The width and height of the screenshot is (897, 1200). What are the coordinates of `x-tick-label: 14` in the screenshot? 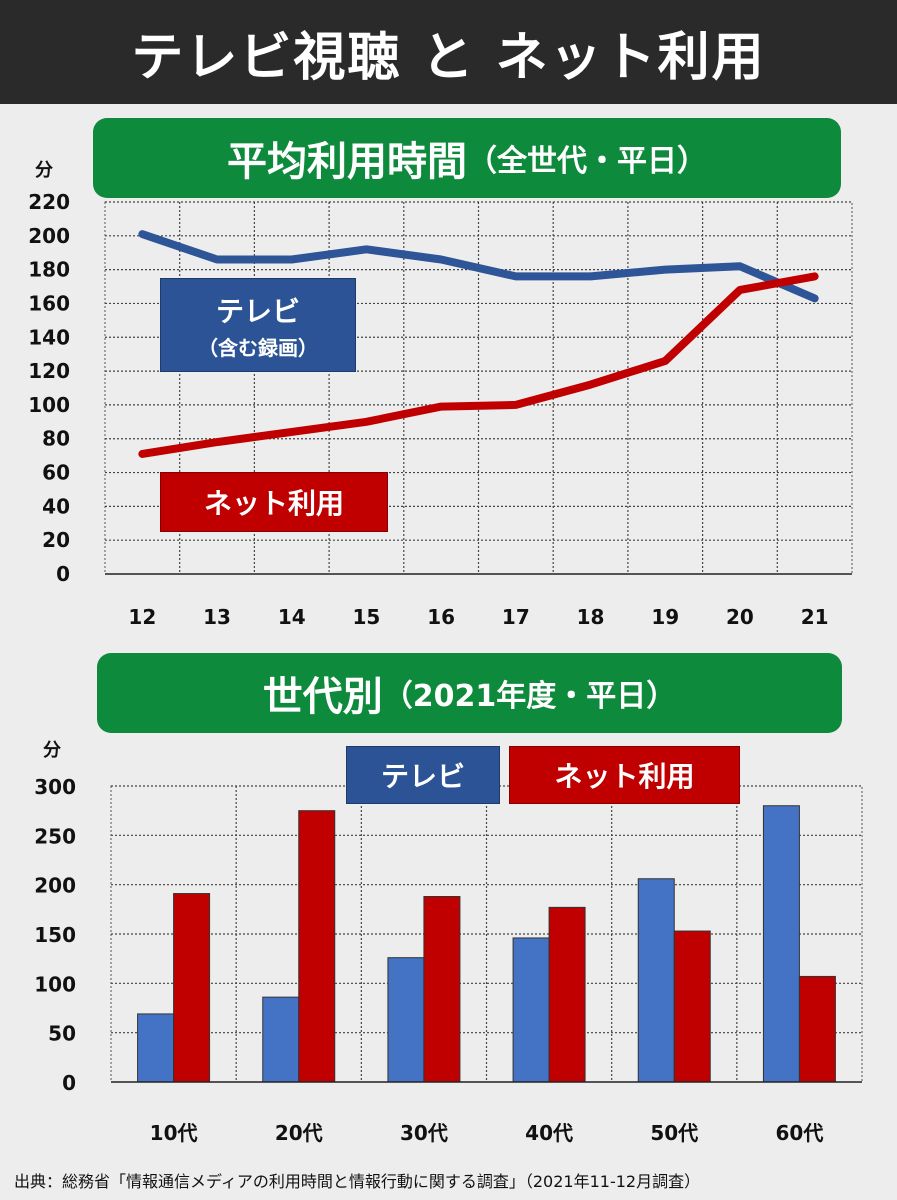 It's located at (292, 617).